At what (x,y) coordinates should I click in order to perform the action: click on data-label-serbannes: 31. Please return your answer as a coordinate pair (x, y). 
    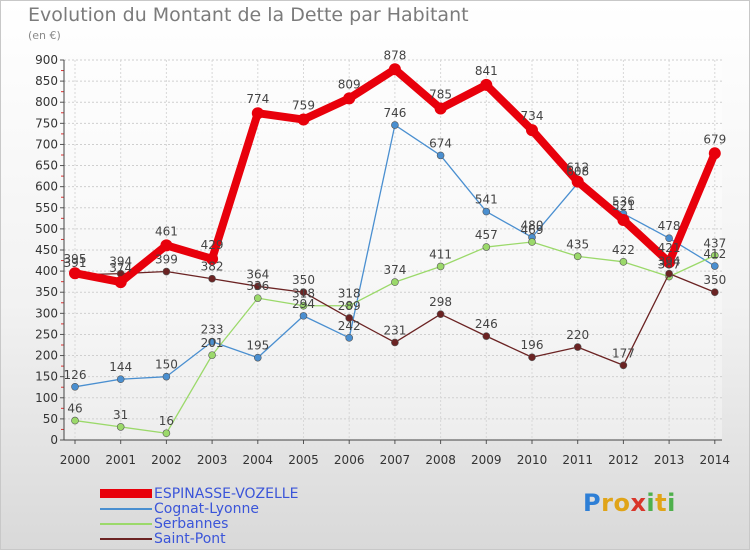
    Looking at the image, I should click on (120, 415).